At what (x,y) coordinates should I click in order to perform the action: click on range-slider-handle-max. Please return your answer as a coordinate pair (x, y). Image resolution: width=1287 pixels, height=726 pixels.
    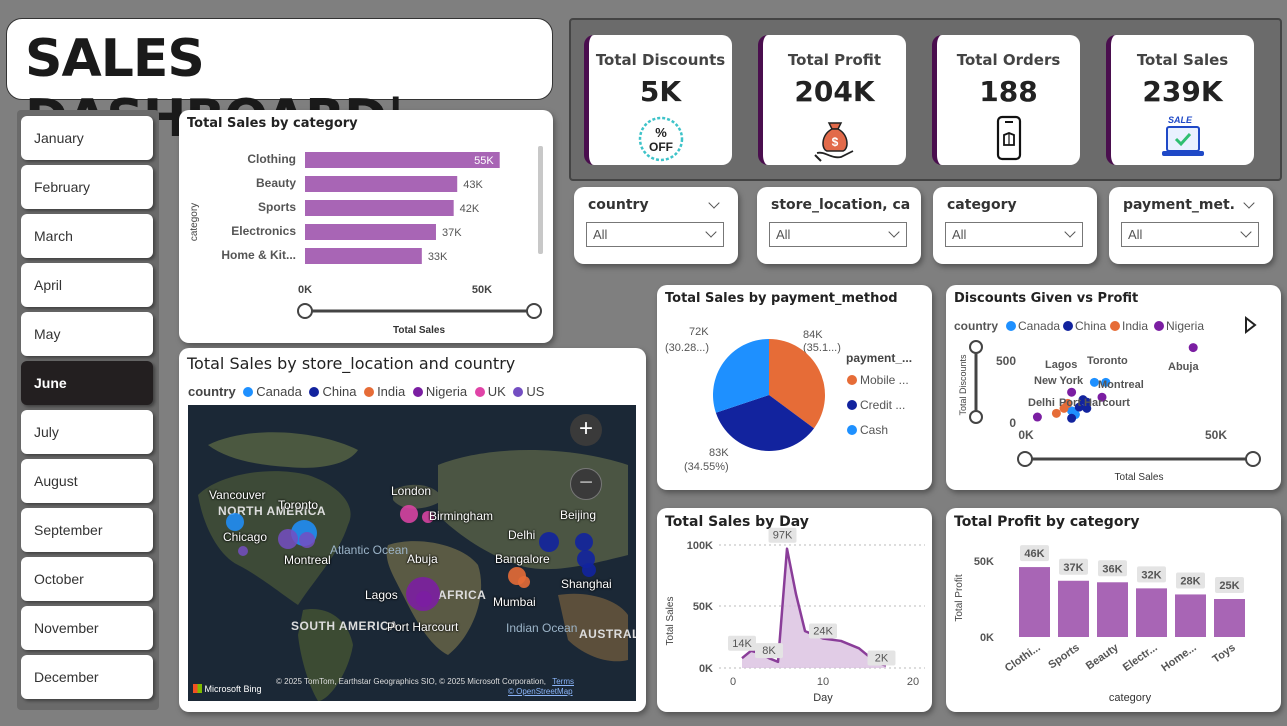
    Looking at the image, I should click on (534, 311).